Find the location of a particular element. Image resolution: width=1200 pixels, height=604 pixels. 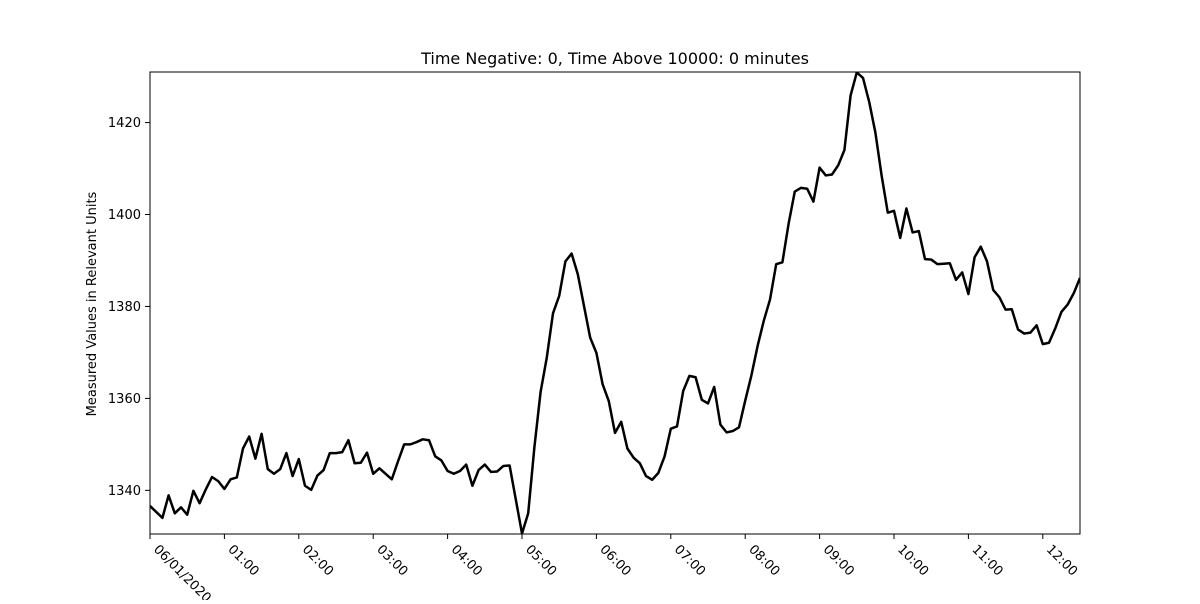

x-tick-label: 04:00 is located at coordinates (466, 560).